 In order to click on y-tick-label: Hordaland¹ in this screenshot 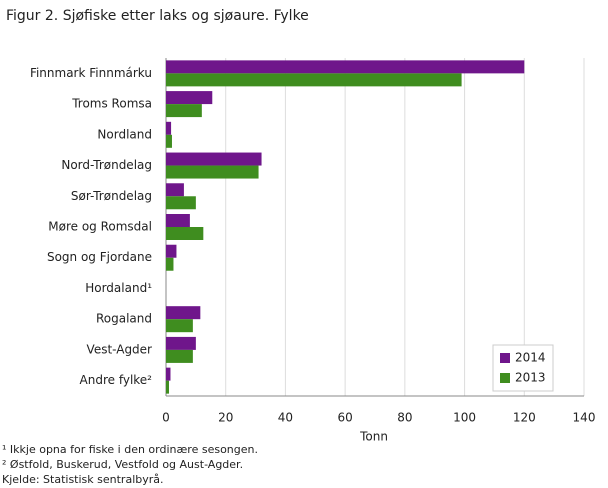, I will do `click(118, 288)`.